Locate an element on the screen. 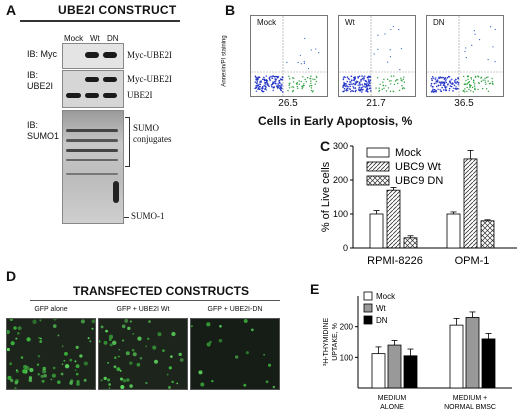  x-category-label: MEDIUM + is located at coordinates (470, 398).